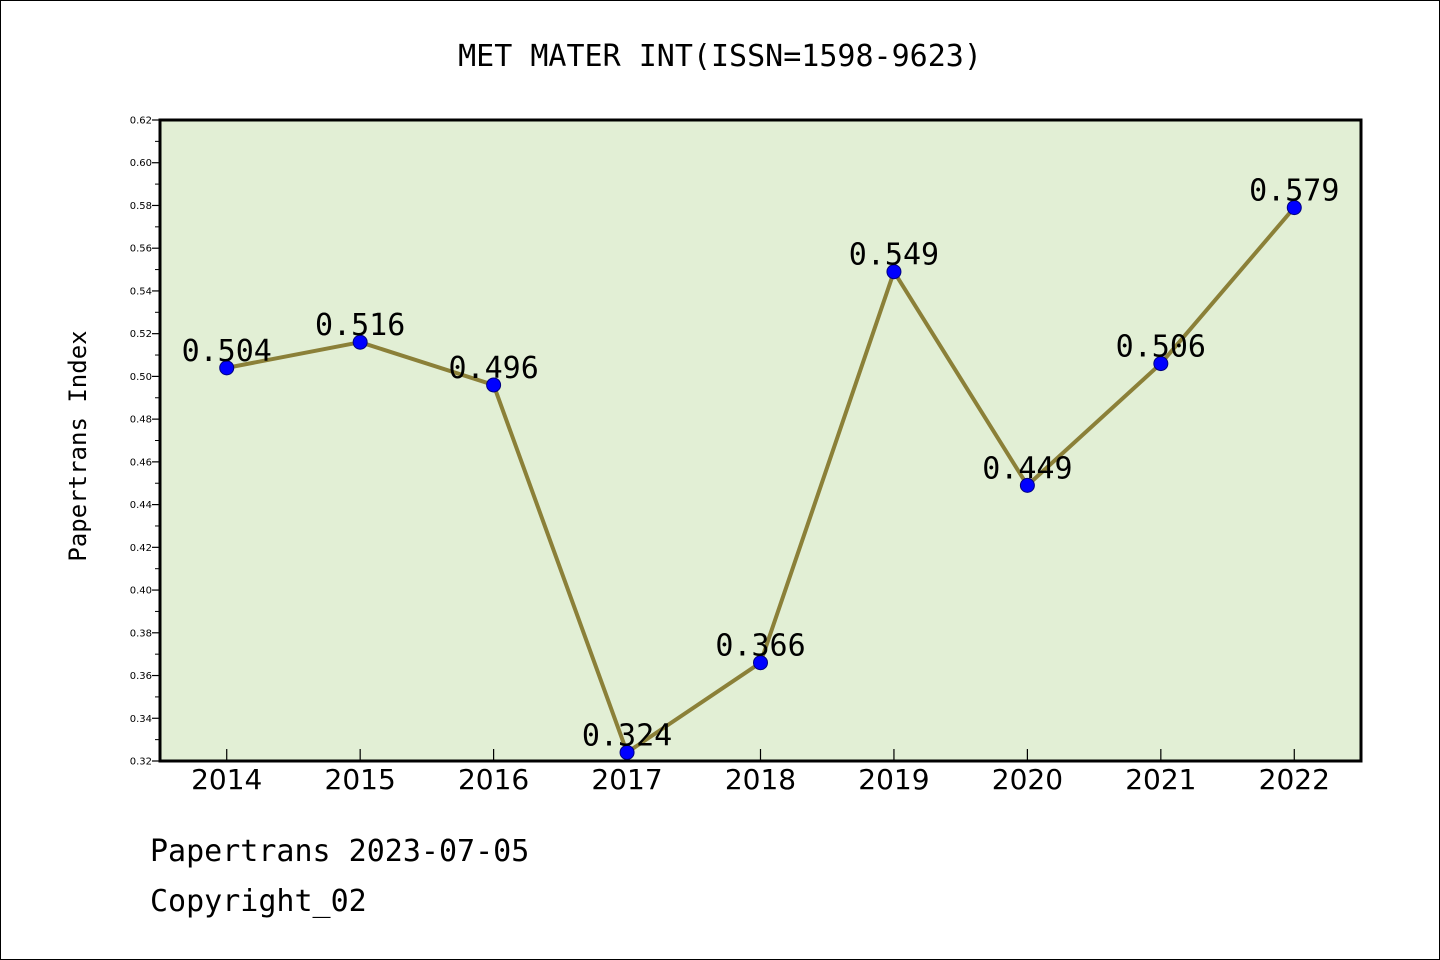 The image size is (1440, 960). What do you see at coordinates (1027, 468) in the screenshot?
I see `data-label: 0.449` at bounding box center [1027, 468].